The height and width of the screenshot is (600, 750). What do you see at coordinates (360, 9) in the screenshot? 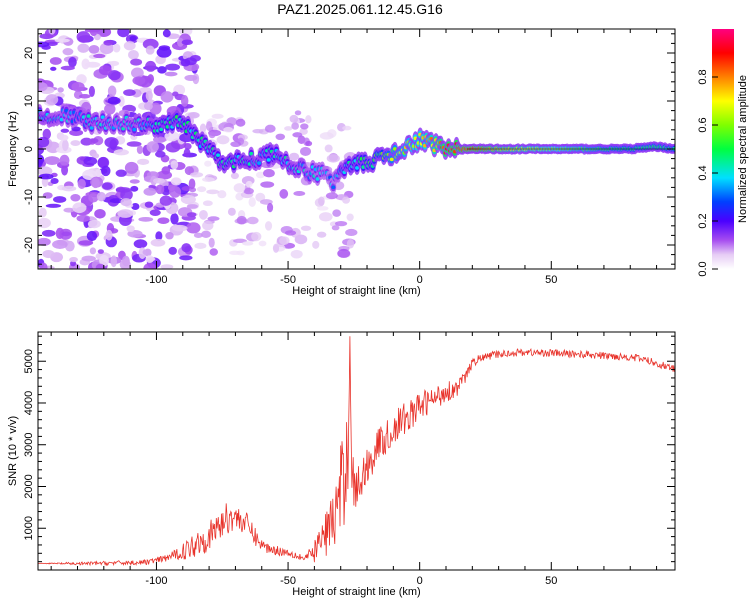
I see `figure-title: PAZ1.2025.061.12.45.G16` at bounding box center [360, 9].